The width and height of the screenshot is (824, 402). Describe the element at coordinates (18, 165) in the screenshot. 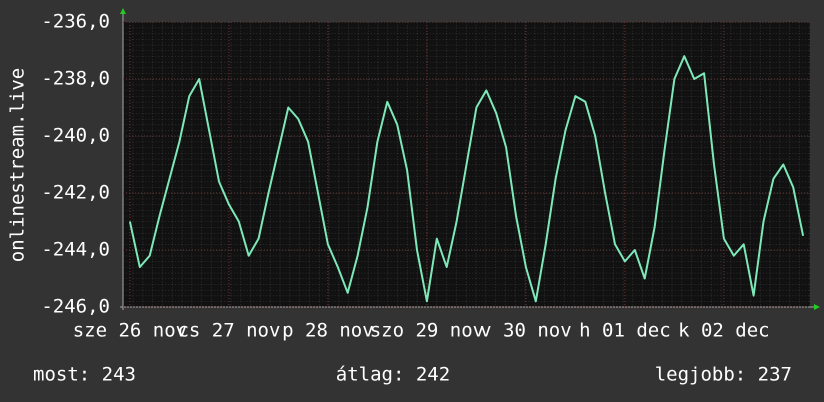

I see `y-axis-label: onlinestream.live` at that location.